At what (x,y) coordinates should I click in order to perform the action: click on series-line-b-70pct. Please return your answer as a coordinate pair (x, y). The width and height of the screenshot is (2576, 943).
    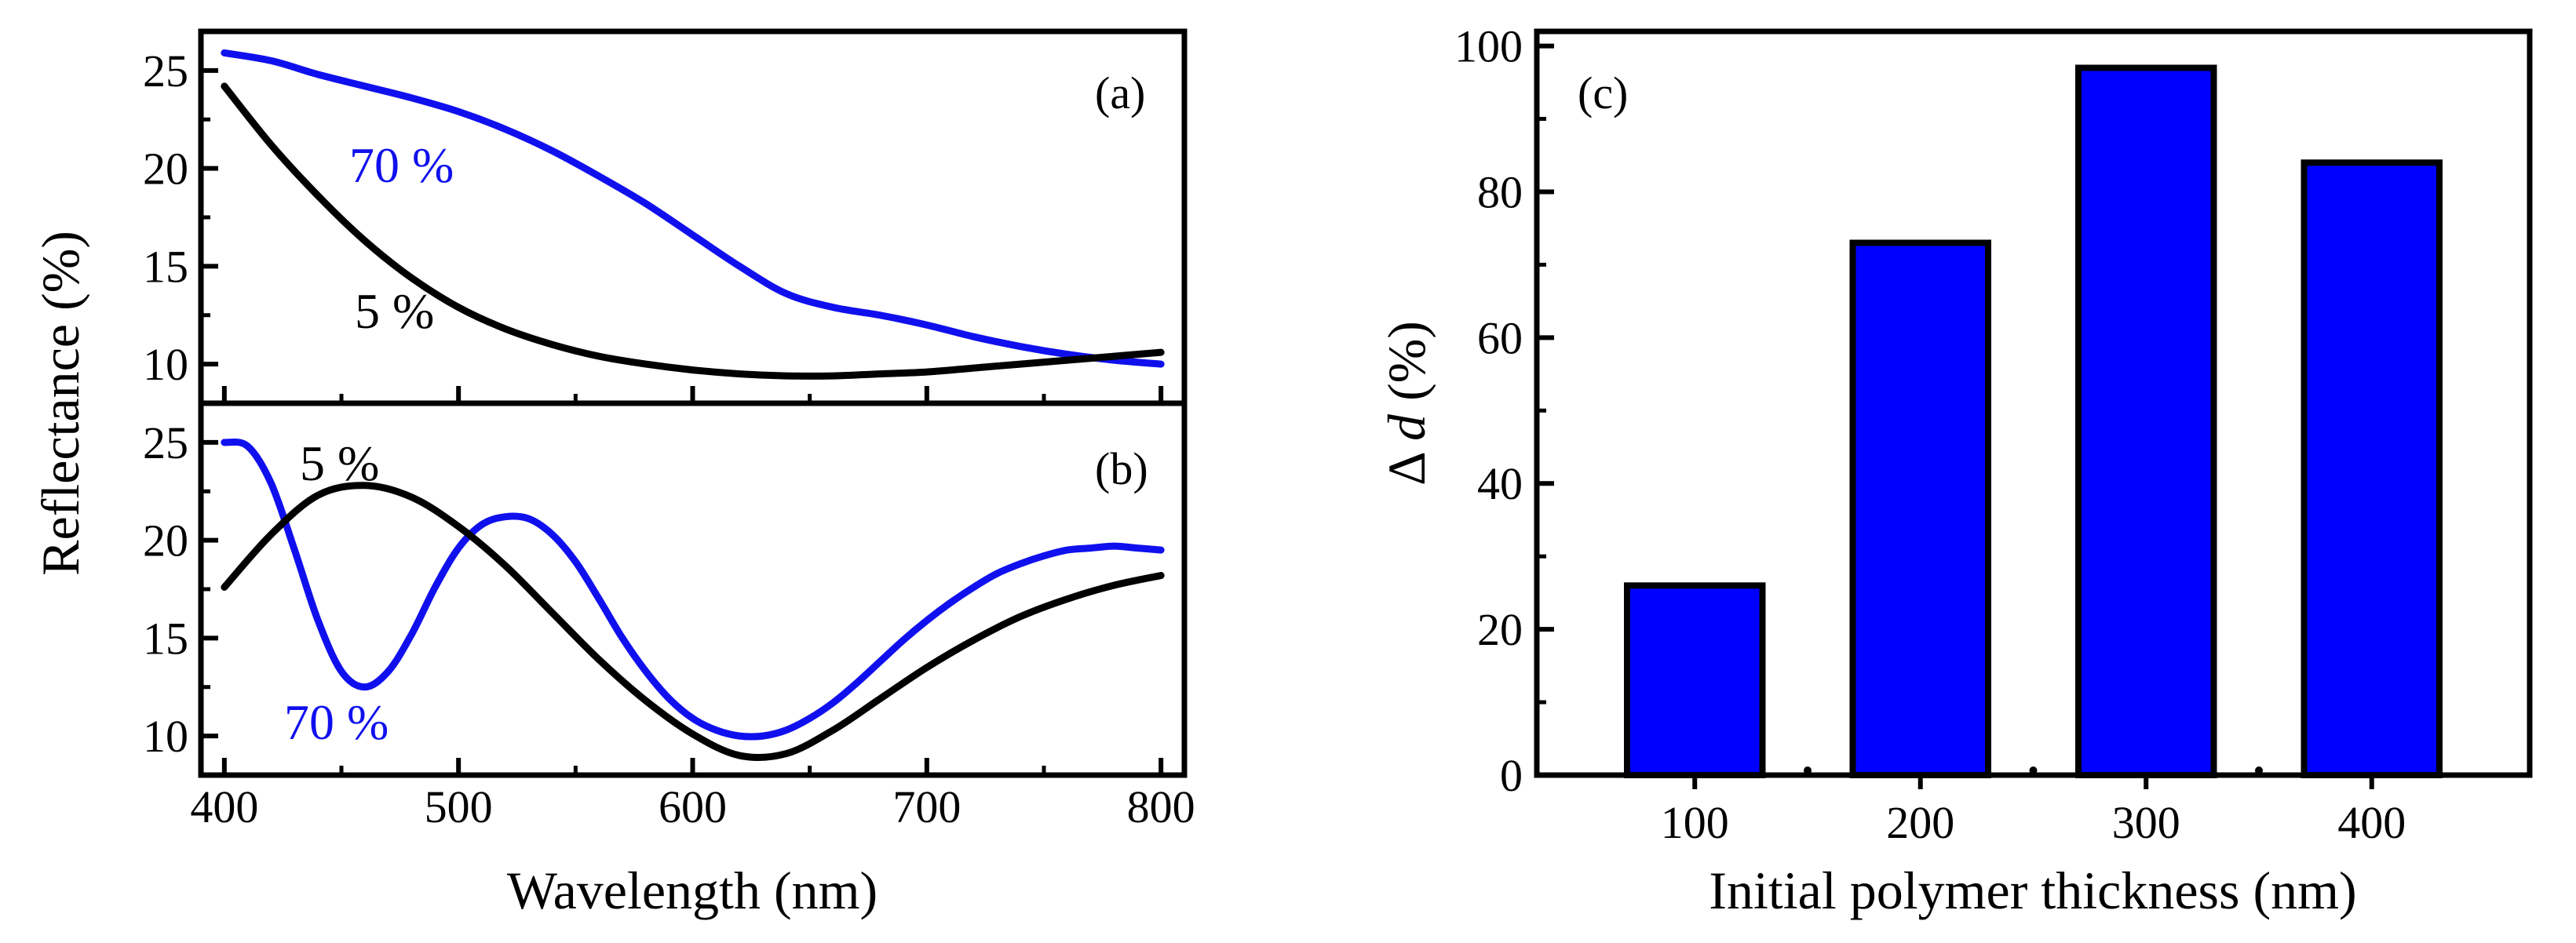
    Looking at the image, I should click on (693, 589).